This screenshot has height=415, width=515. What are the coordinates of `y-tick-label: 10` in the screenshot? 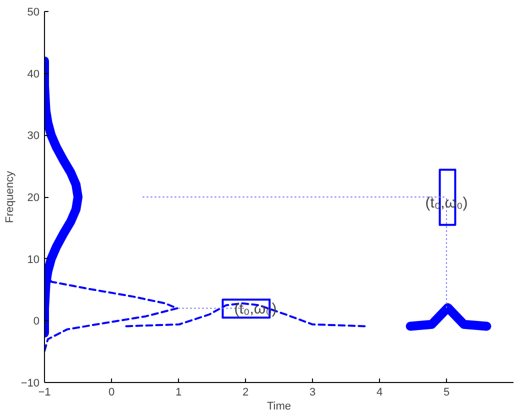 It's located at (33, 260).